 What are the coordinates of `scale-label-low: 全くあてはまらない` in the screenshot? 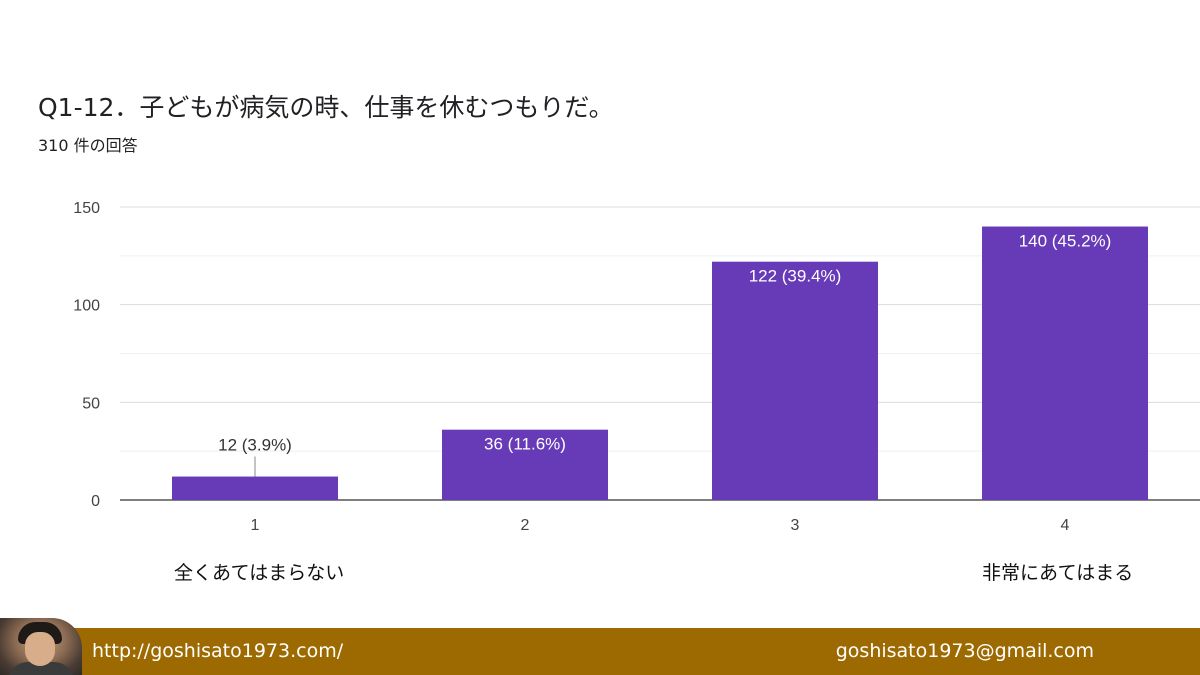 It's located at (259, 573).